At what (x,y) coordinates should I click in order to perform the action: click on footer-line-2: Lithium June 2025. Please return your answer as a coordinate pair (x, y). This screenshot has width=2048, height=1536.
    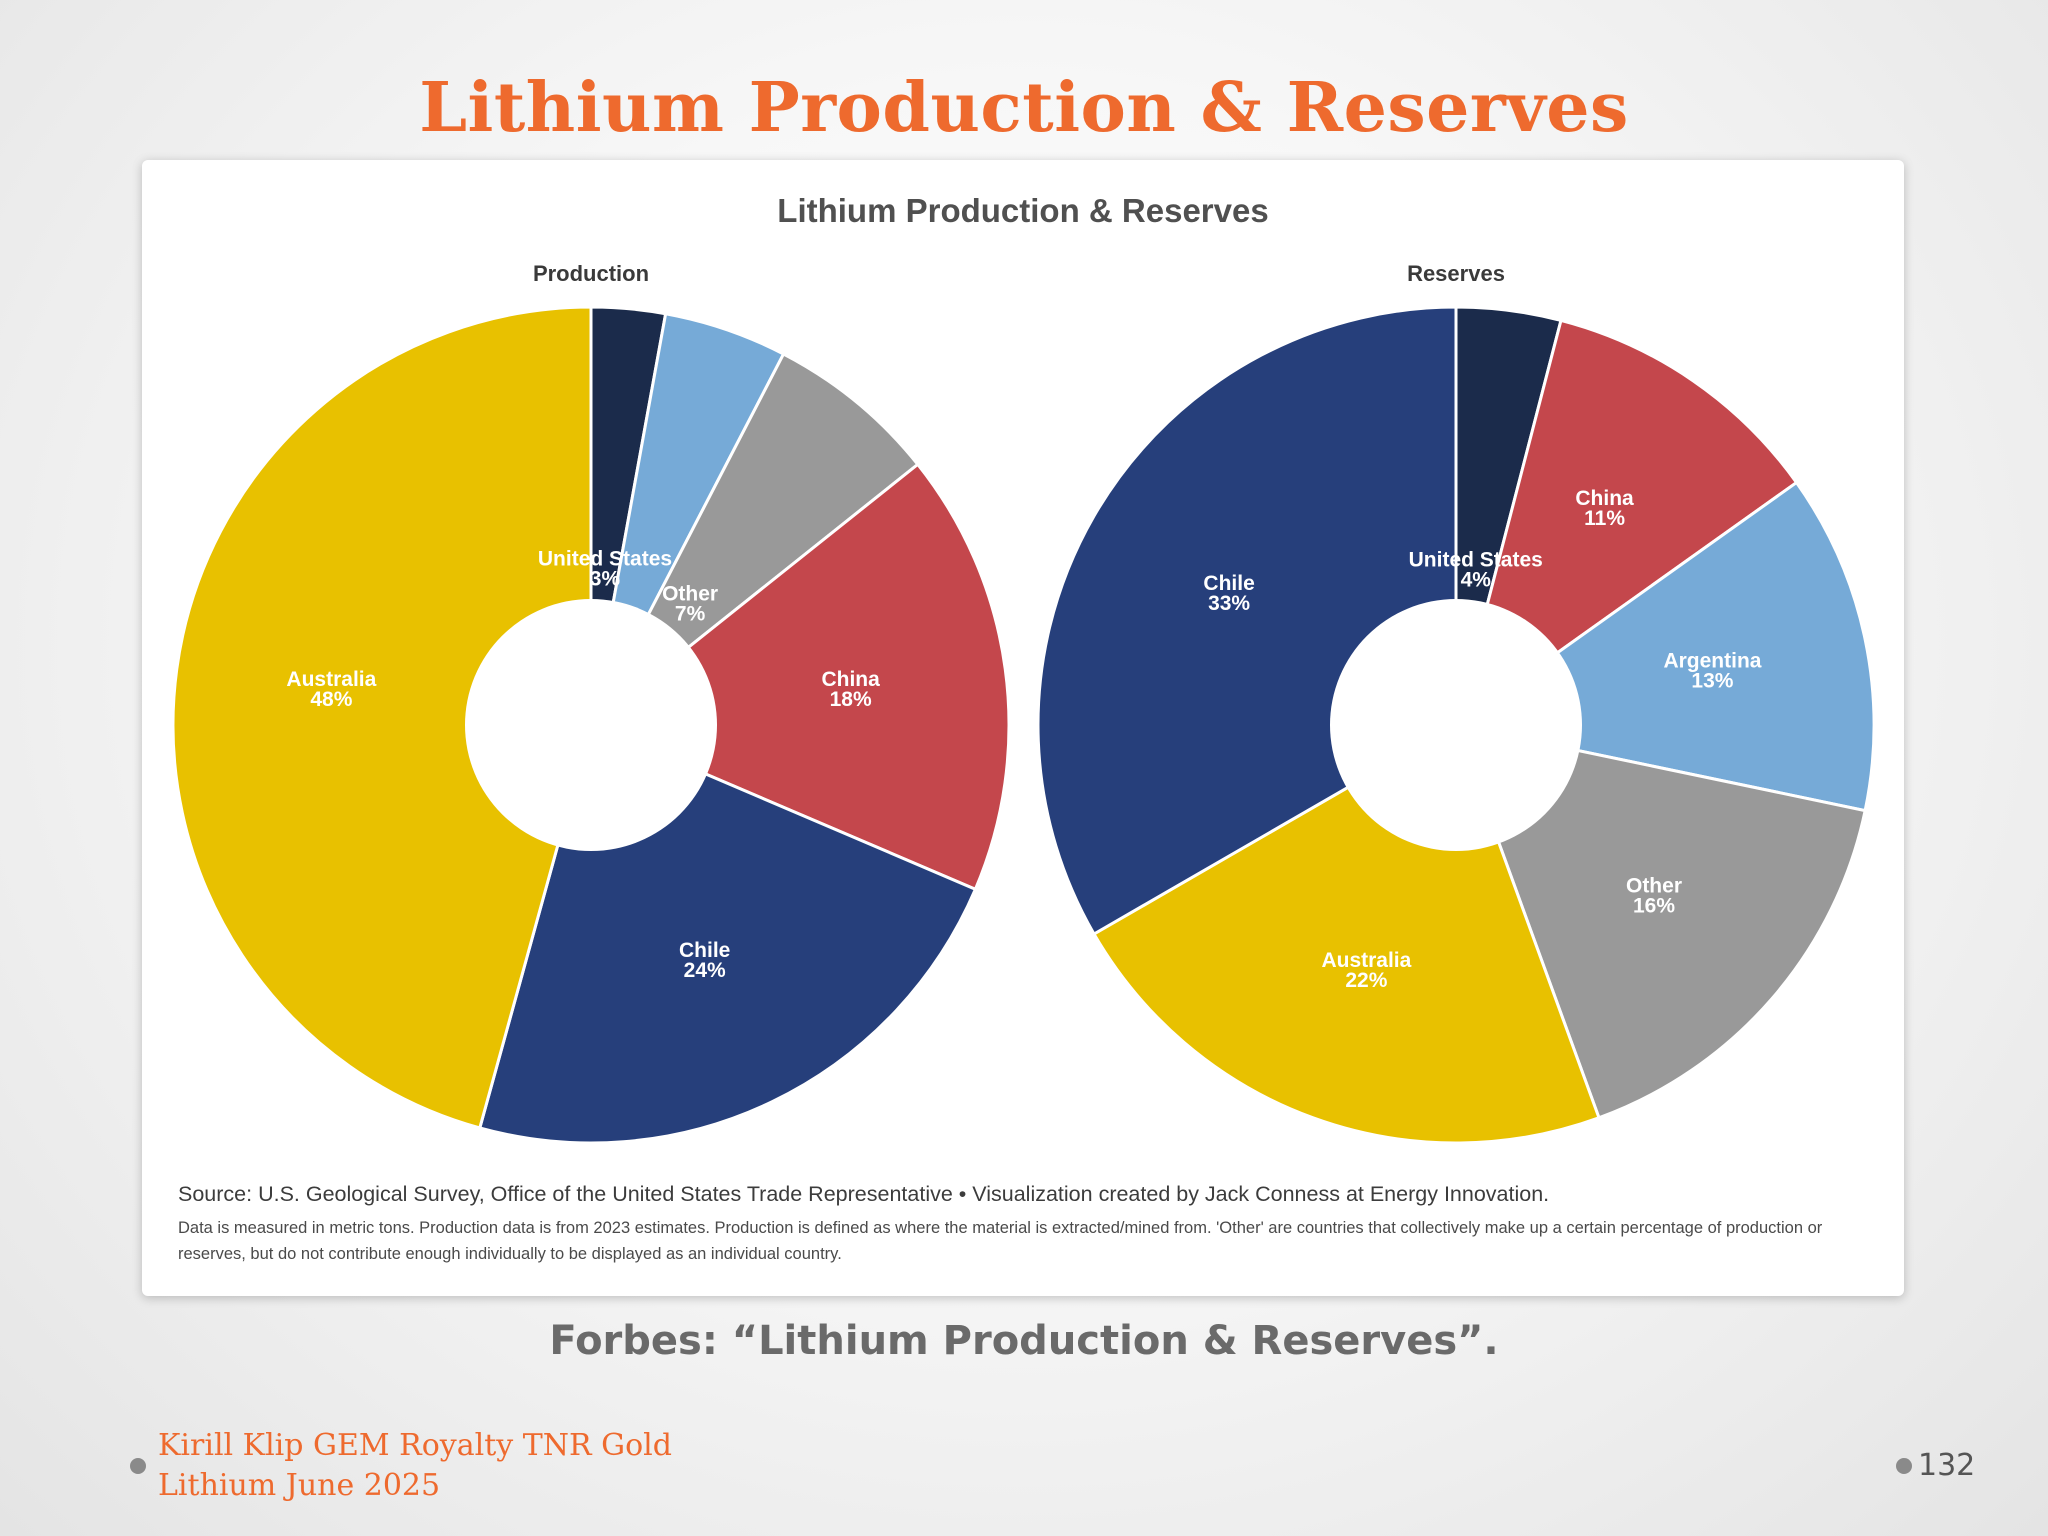
    Looking at the image, I should click on (299, 1485).